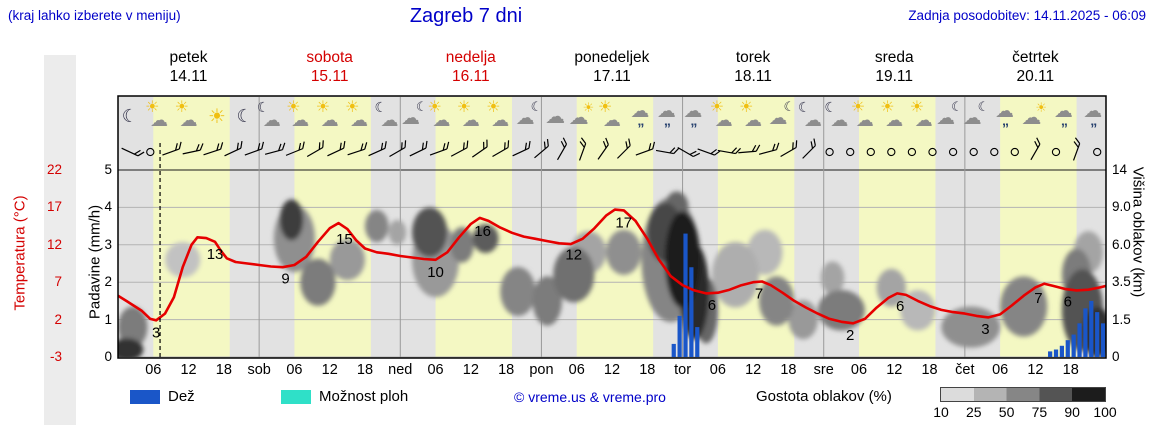  I want to click on precipitation-tick-label: 1, so click(108, 319).